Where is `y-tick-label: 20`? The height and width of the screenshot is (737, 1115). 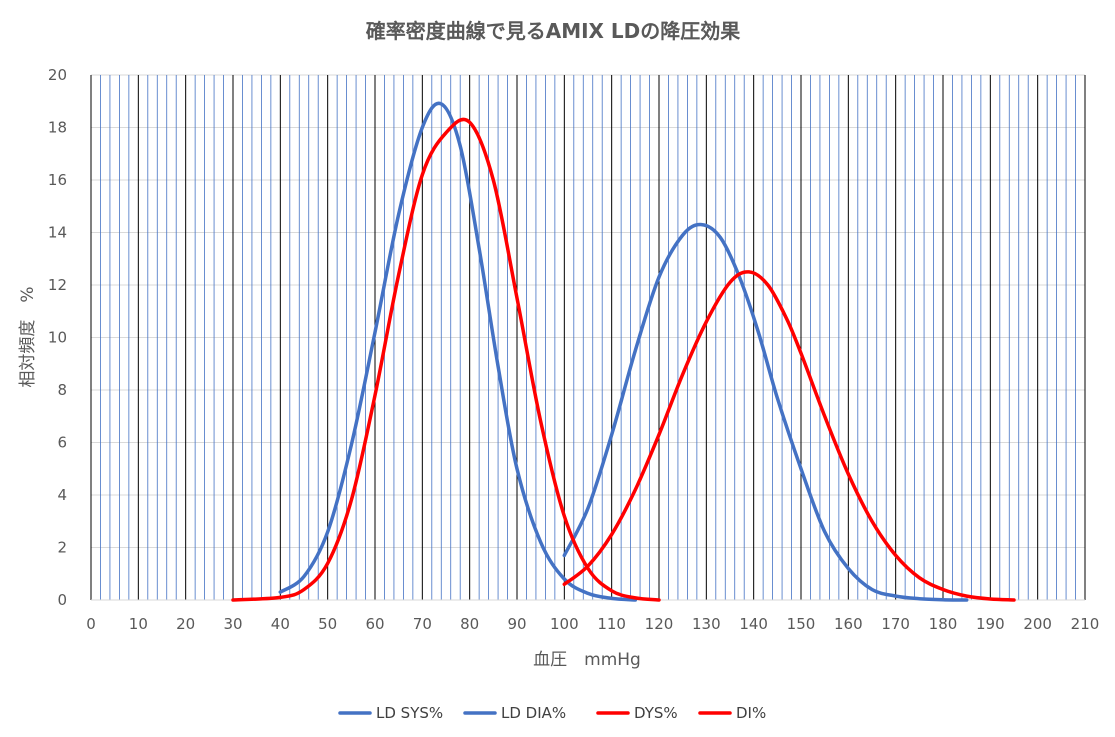
y-tick-label: 20 is located at coordinates (57, 75).